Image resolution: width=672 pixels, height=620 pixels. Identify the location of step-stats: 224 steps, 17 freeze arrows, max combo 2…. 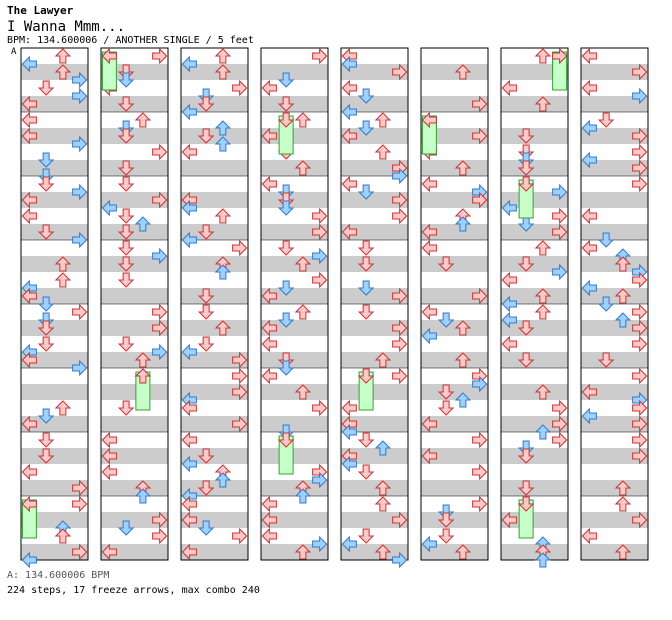
(133, 590).